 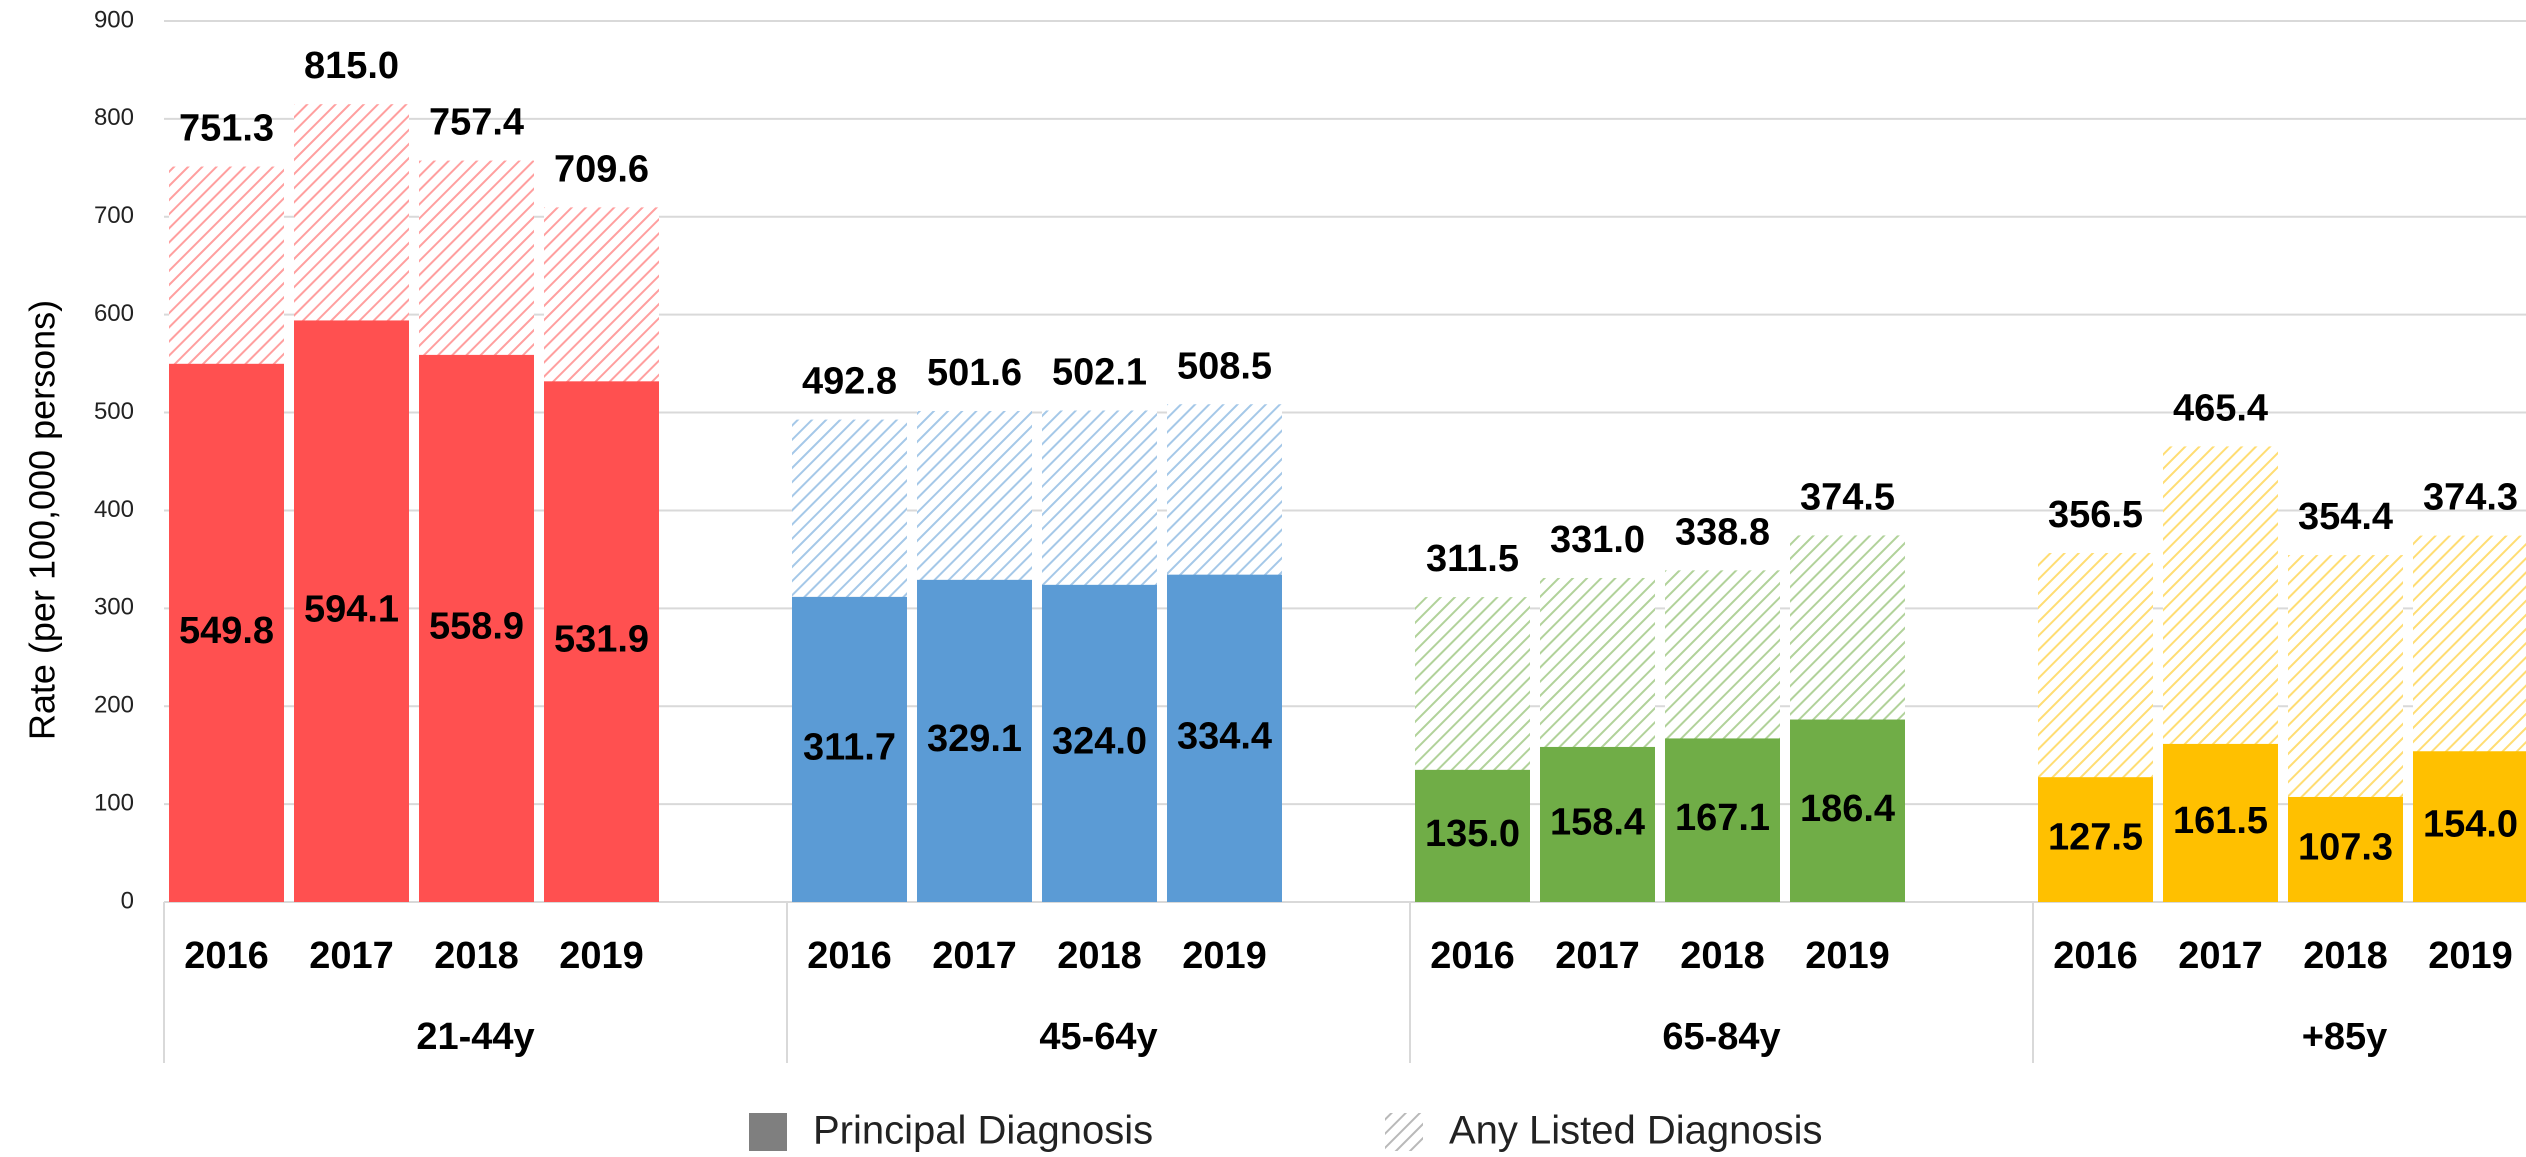 What do you see at coordinates (114, 607) in the screenshot?
I see `y-tick-label: 300` at bounding box center [114, 607].